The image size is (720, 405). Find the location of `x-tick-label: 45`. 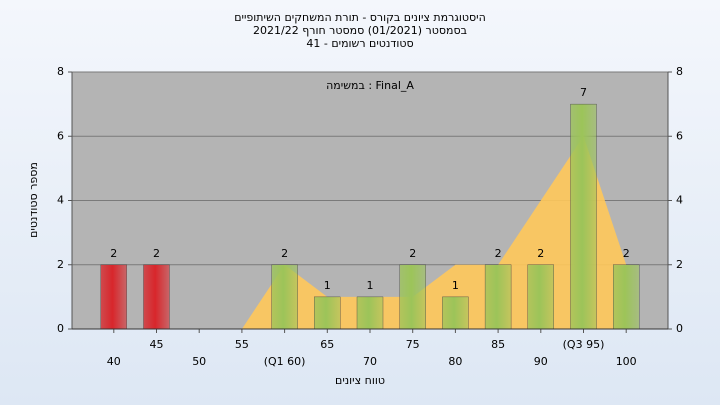

x-tick-label: 45 is located at coordinates (157, 344).